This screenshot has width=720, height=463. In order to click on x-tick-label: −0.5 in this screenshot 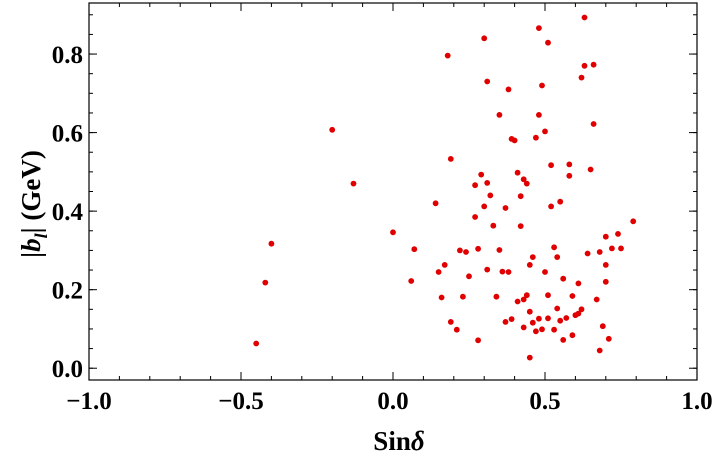, I will do `click(241, 401)`.